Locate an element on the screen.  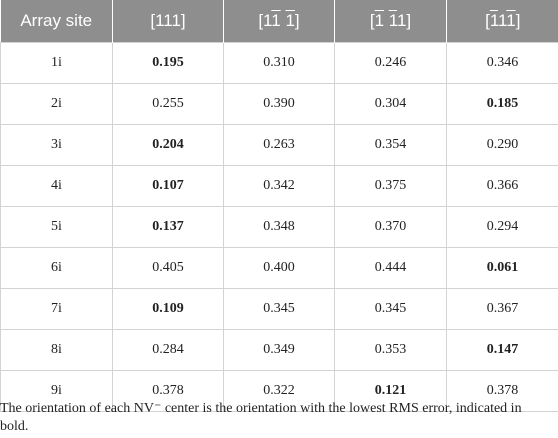
rms-error-cell: 0.322 is located at coordinates (279, 391).